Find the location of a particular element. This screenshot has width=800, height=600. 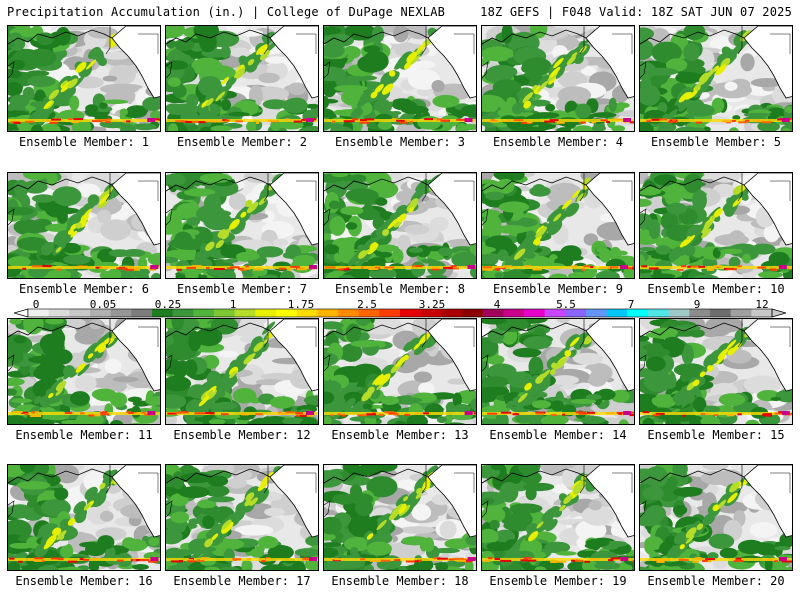

colorbar-tick-label: 5.5 is located at coordinates (566, 304).